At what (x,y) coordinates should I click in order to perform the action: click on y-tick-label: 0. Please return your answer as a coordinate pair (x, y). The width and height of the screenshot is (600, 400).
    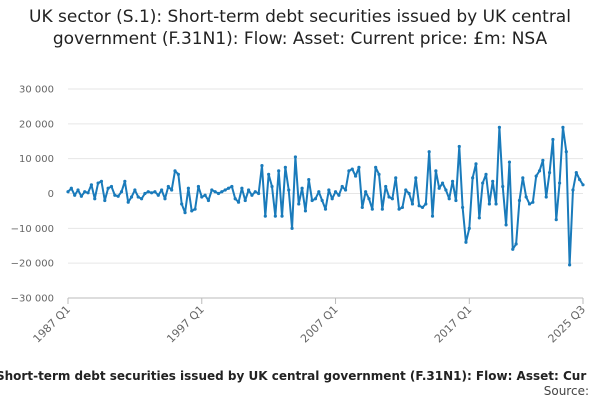
    Looking at the image, I should click on (51, 194).